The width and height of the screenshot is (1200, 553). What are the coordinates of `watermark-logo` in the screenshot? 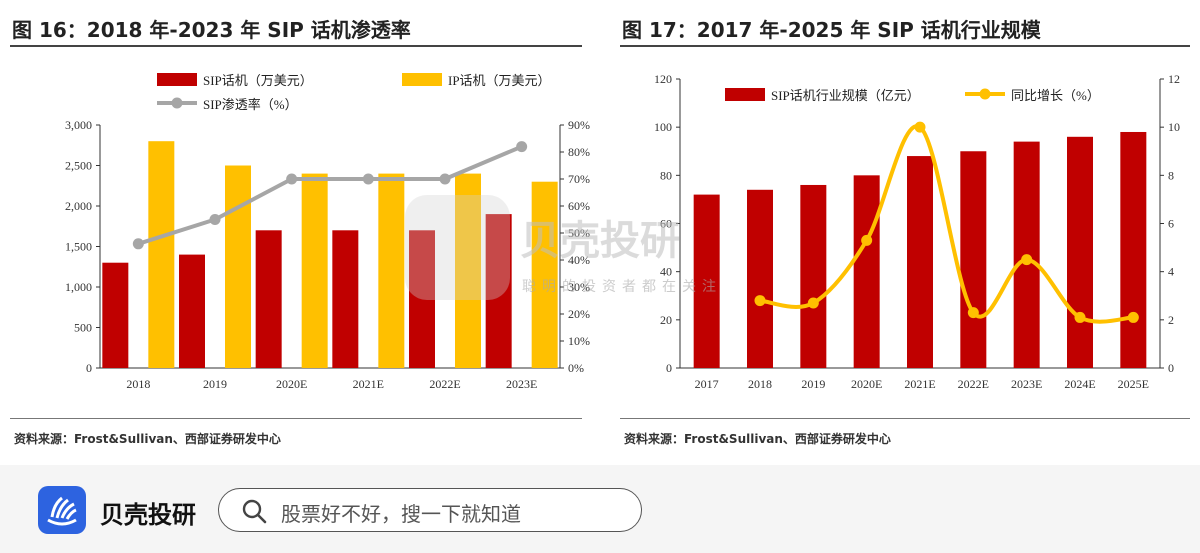 It's located at (457, 247).